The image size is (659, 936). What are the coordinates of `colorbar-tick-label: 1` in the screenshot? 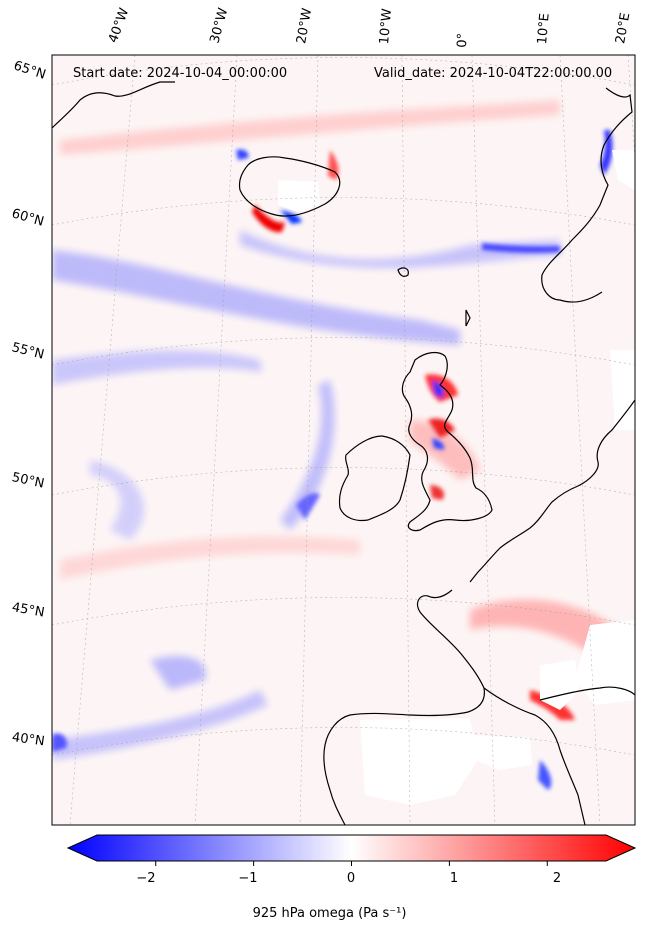 It's located at (454, 878).